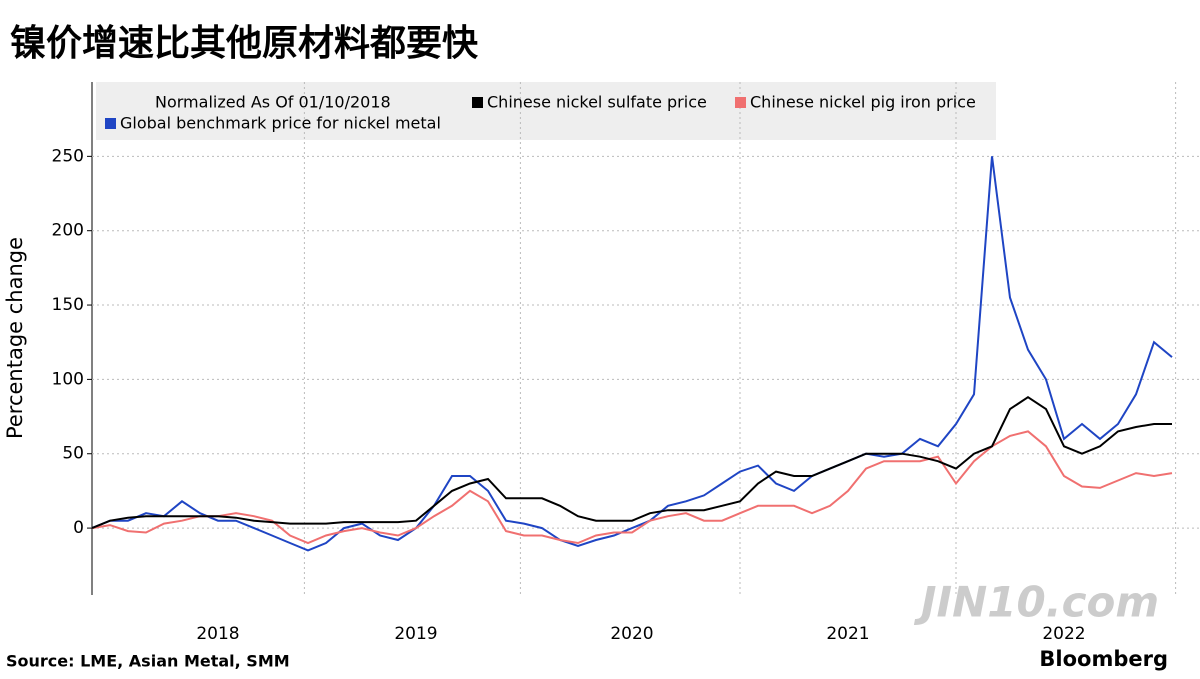 The image size is (1200, 679). Describe the element at coordinates (78, 528) in the screenshot. I see `y-tick-label: 0` at that location.